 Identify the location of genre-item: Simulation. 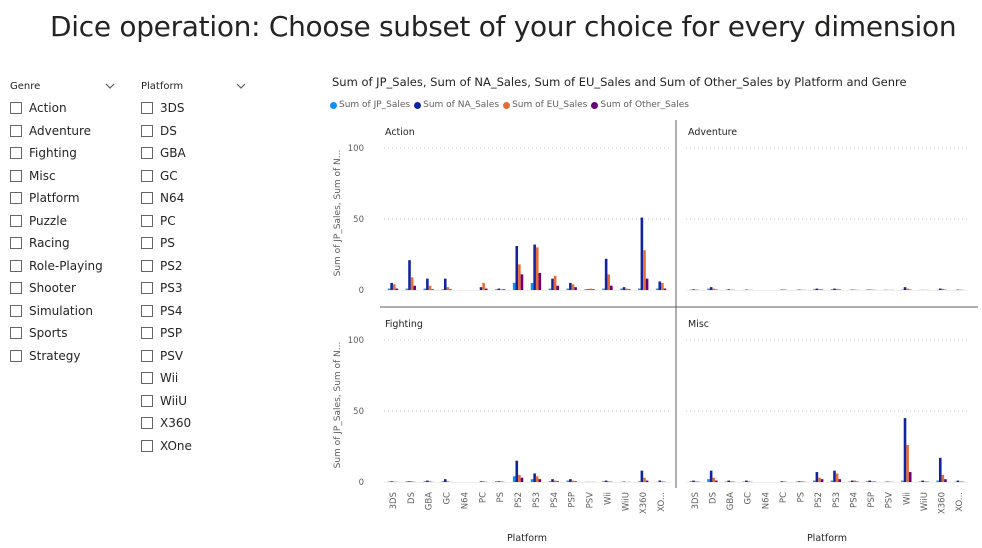
(63, 311).